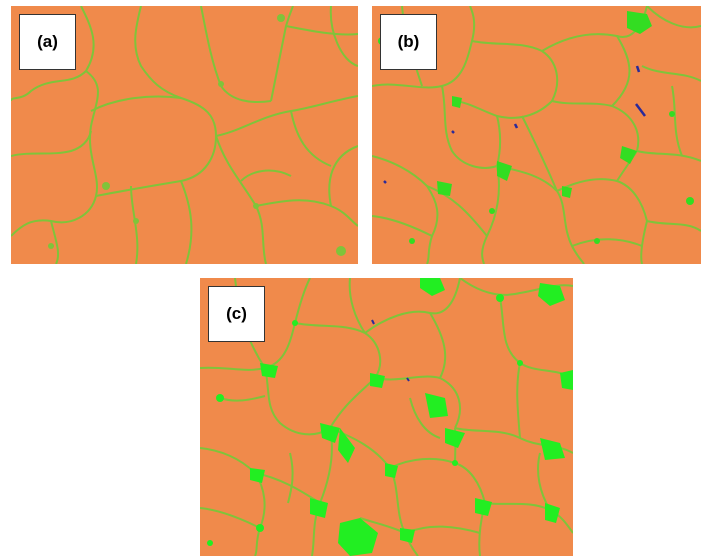 The width and height of the screenshot is (702, 556). I want to click on panel-label-a: (a), so click(47, 42).